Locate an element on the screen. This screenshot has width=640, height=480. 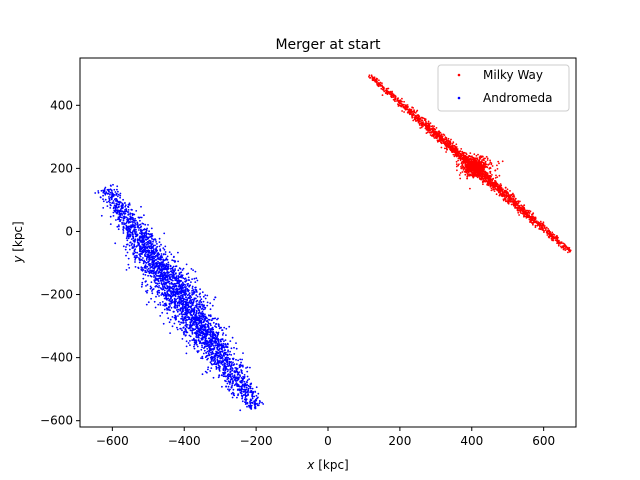
series-milky-way is located at coordinates (470, 164).